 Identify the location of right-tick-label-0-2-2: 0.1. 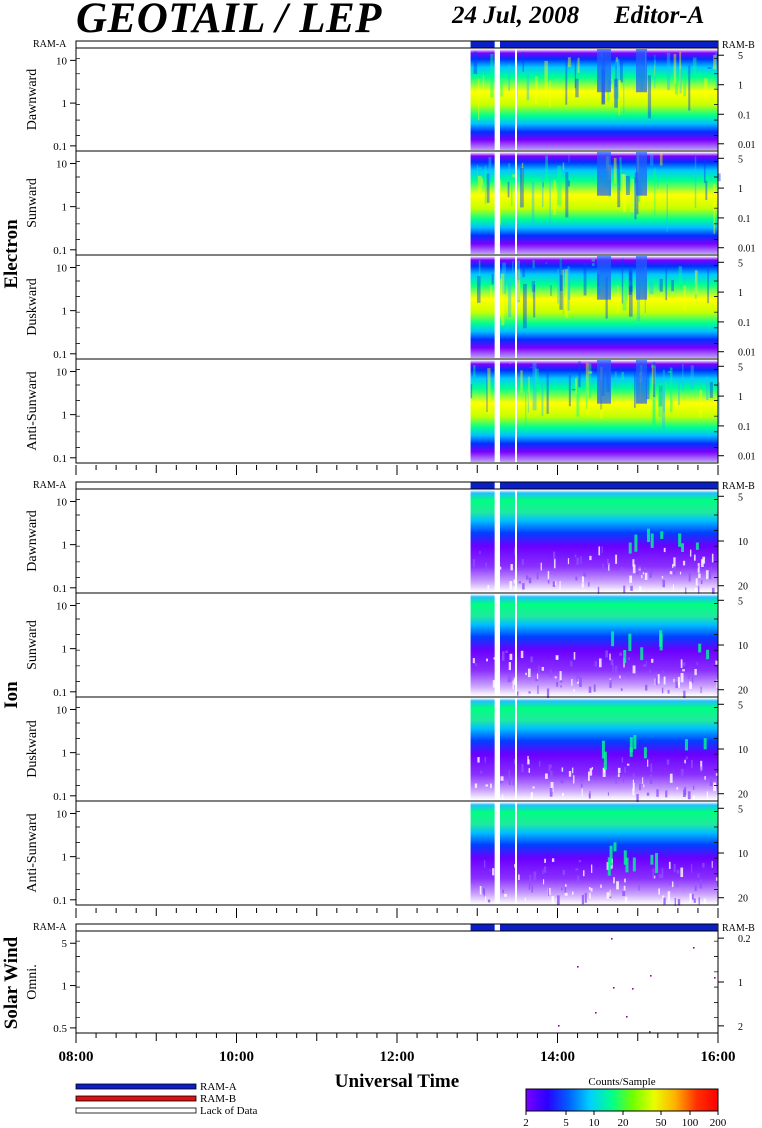
(744, 323).